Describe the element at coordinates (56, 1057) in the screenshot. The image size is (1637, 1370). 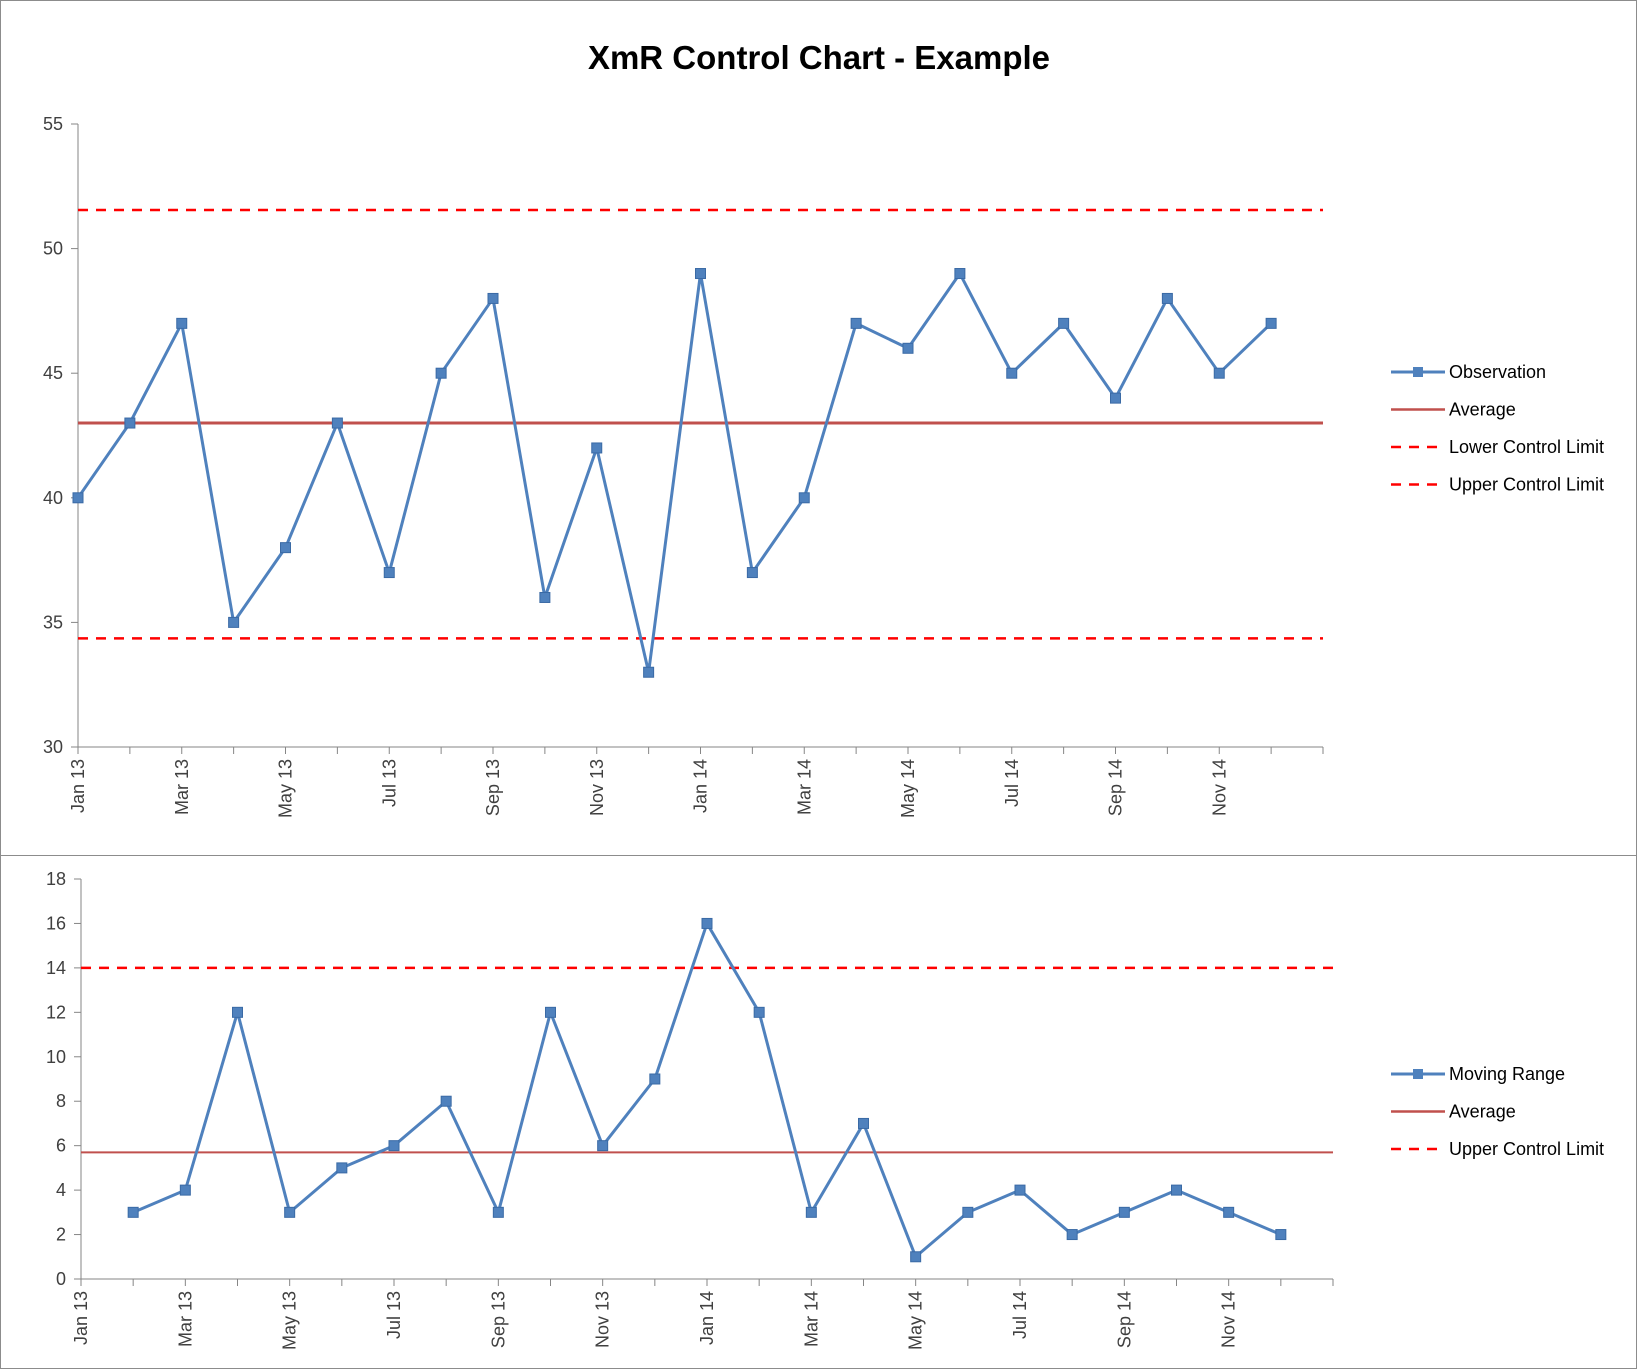
I see `y-tick-label: 10` at that location.